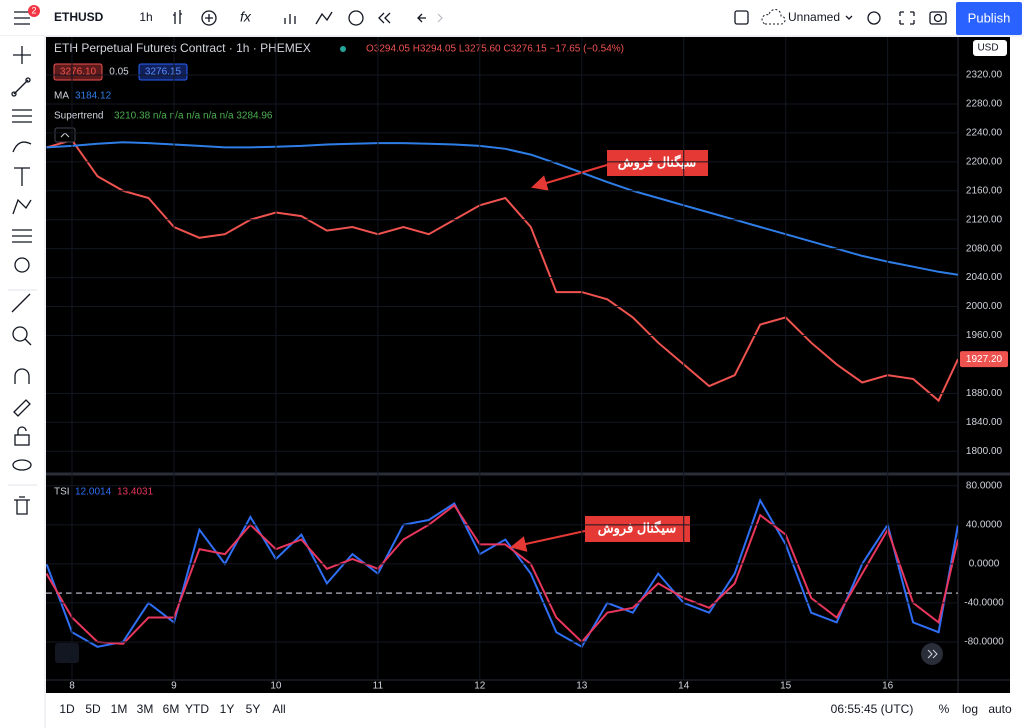 The image size is (1024, 728). What do you see at coordinates (984, 306) in the screenshot?
I see `y-tick-label: 2000.00` at bounding box center [984, 306].